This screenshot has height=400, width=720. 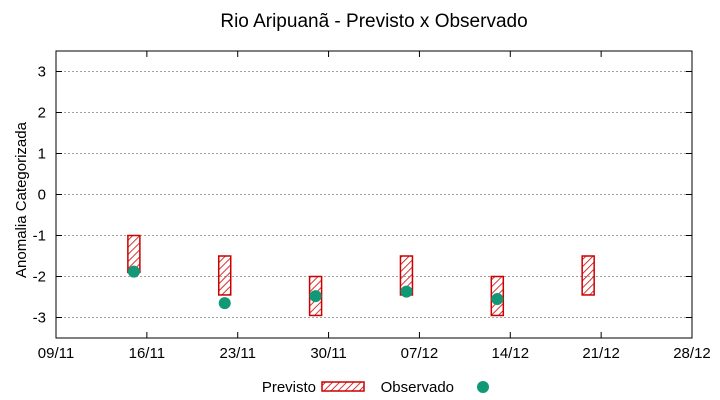 What do you see at coordinates (343, 386) in the screenshot?
I see `legend-swatch-previsto` at bounding box center [343, 386].